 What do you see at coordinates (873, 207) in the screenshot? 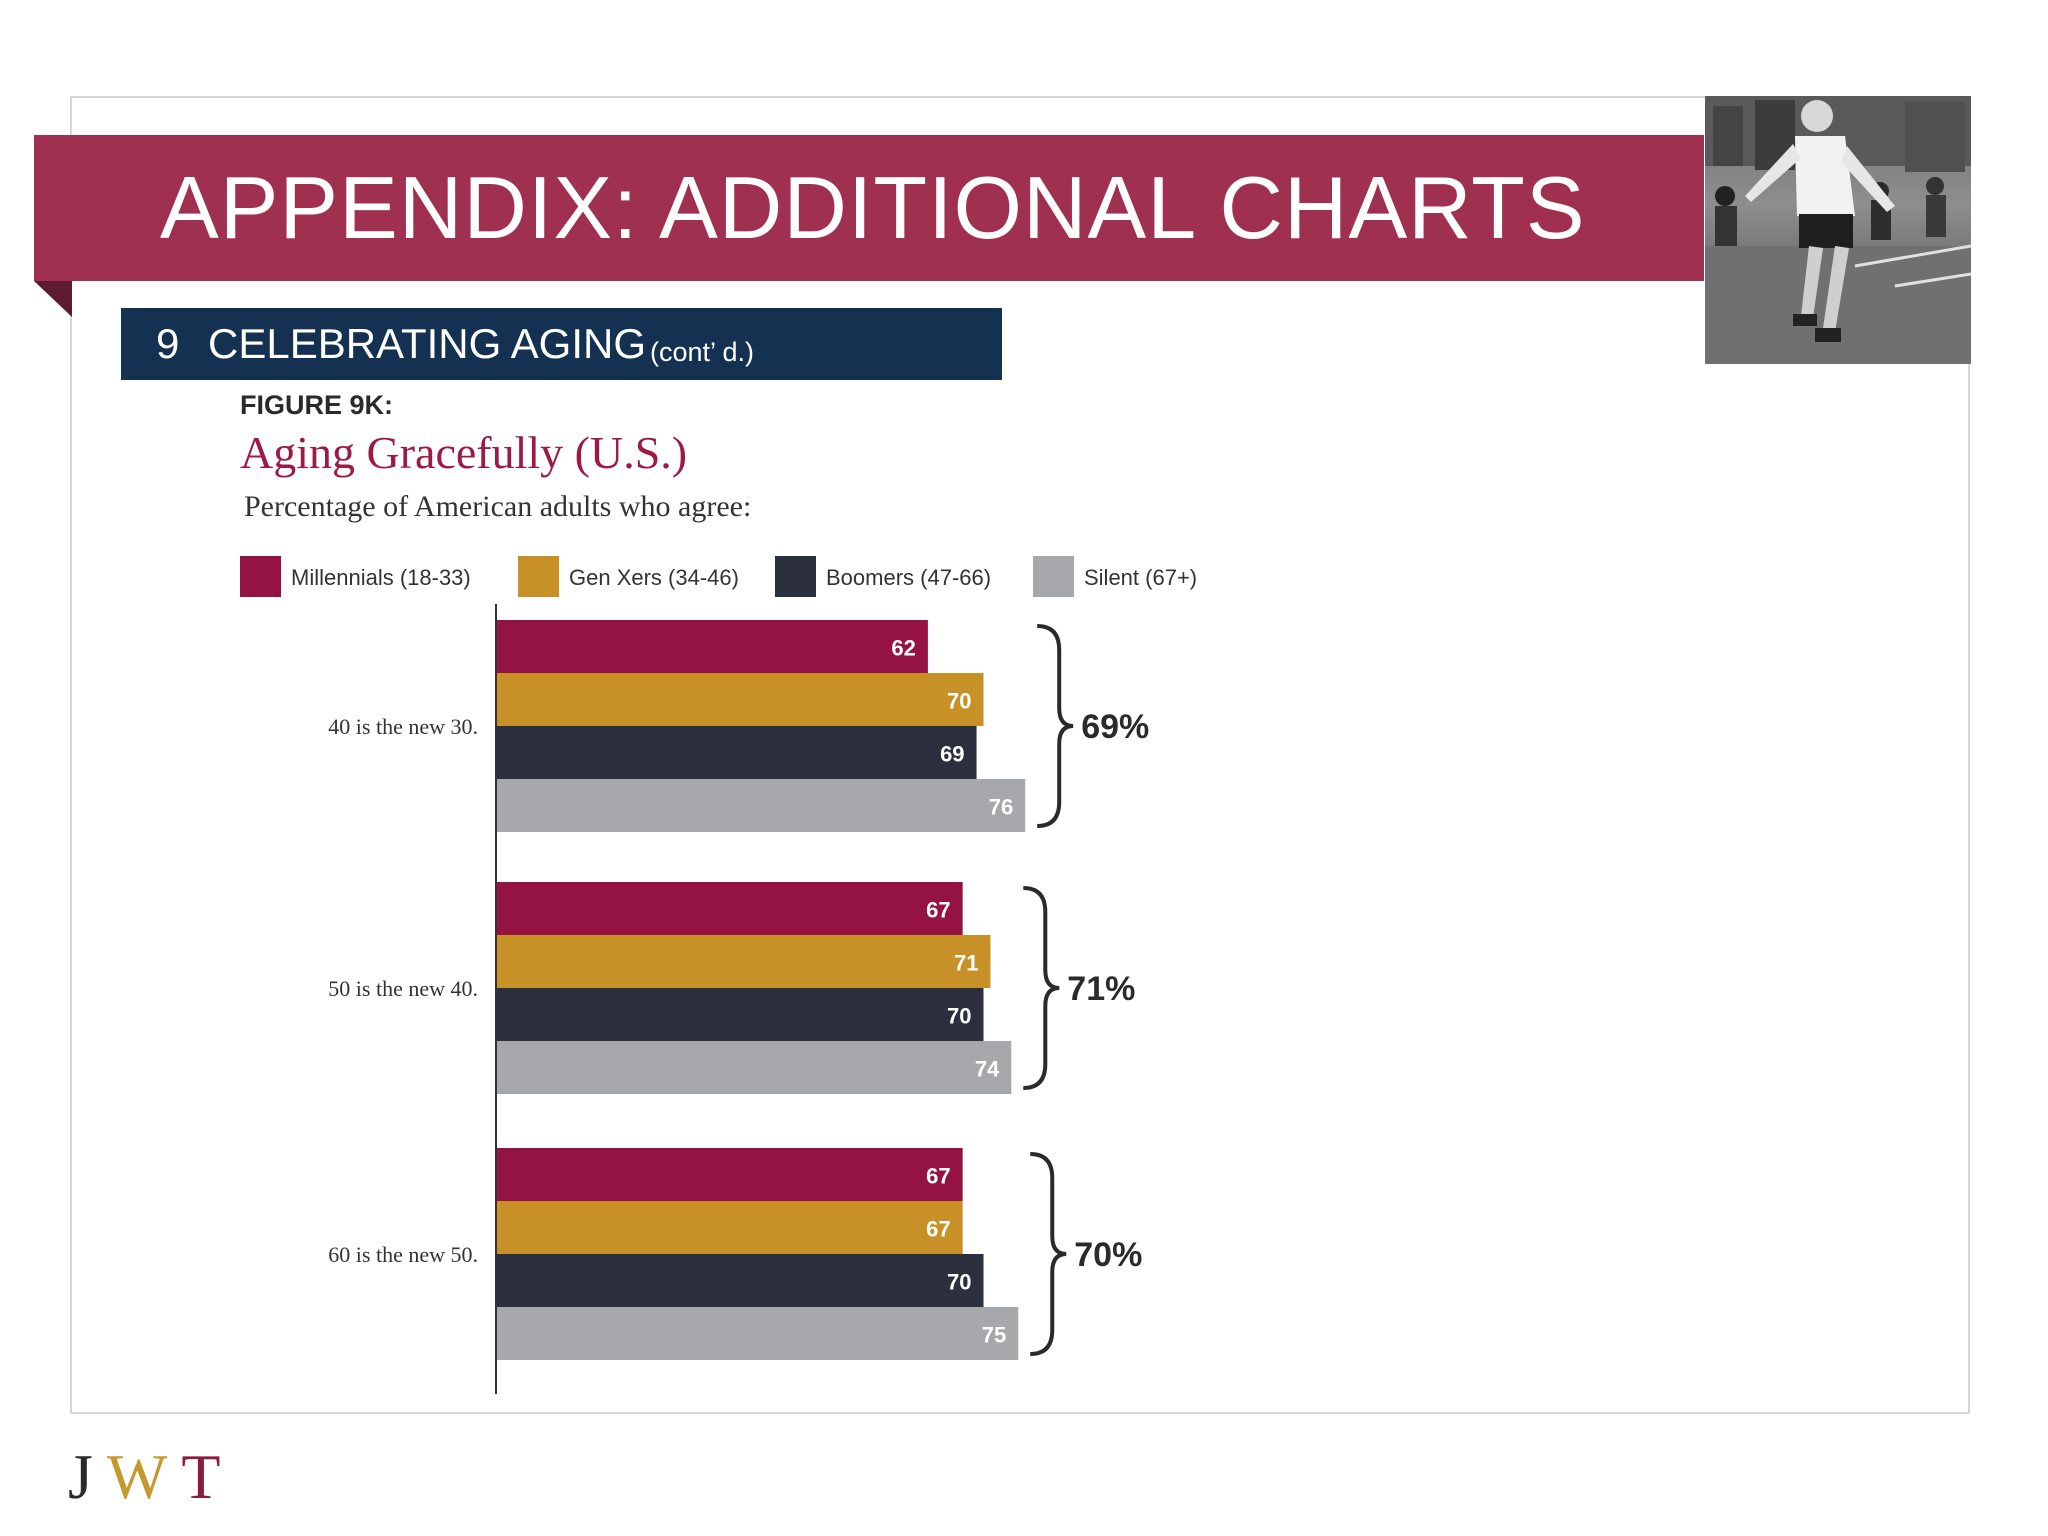
I see `slide-title: APPENDIX: ADDITIONAL CHARTS` at bounding box center [873, 207].